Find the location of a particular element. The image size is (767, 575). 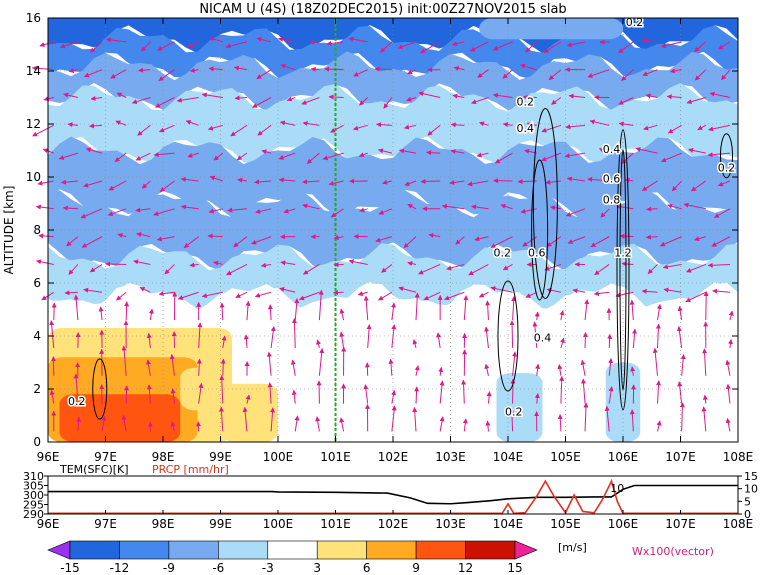

y-tick-label: 8 is located at coordinates (37, 230).